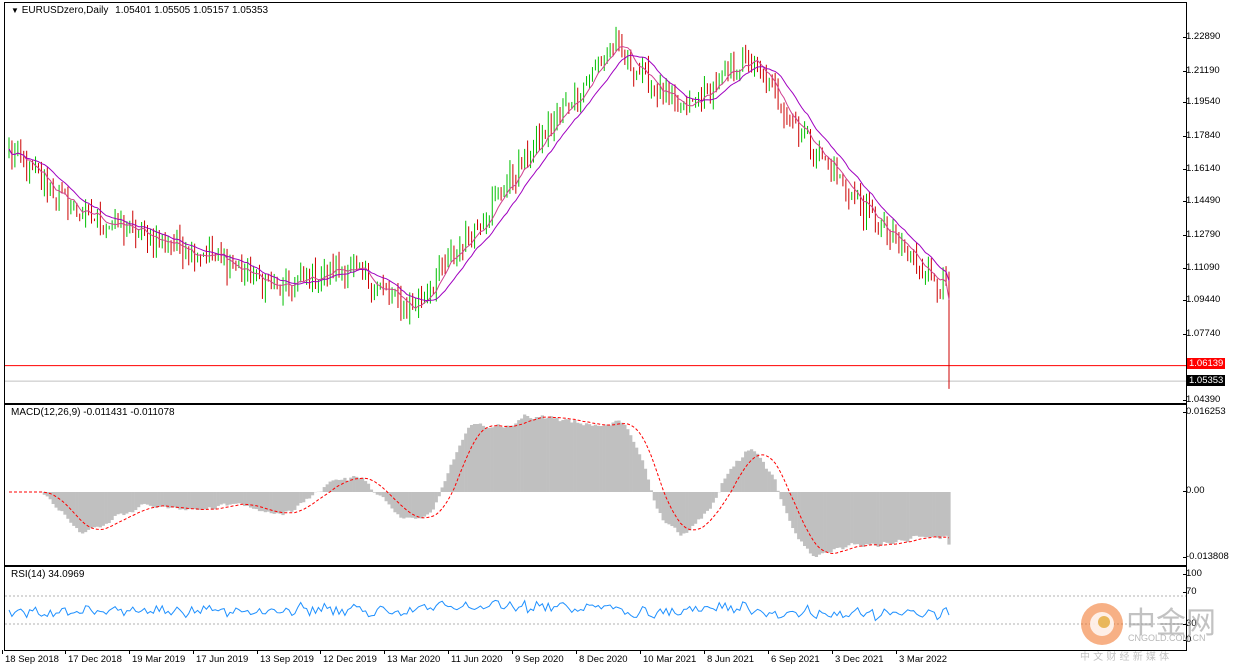  What do you see at coordinates (1201, 168) in the screenshot?
I see `price-tick: 1.16140` at bounding box center [1201, 168].